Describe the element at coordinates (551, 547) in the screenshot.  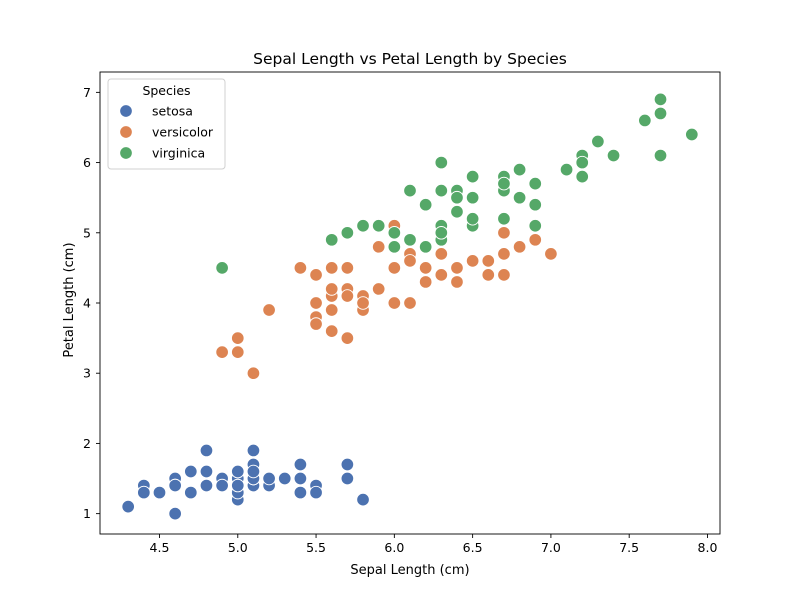
I see `x-tick-label: 7.0` at that location.